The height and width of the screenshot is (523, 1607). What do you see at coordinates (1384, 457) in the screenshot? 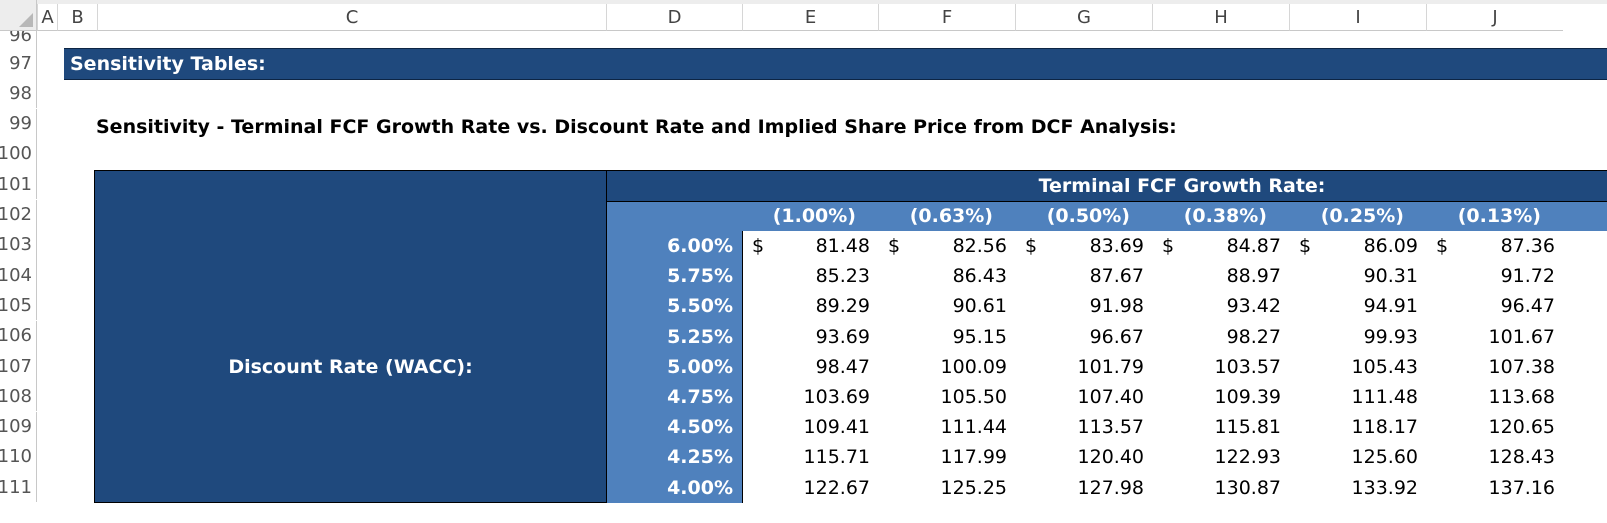
I see `price-cell: 125.60` at bounding box center [1384, 457].